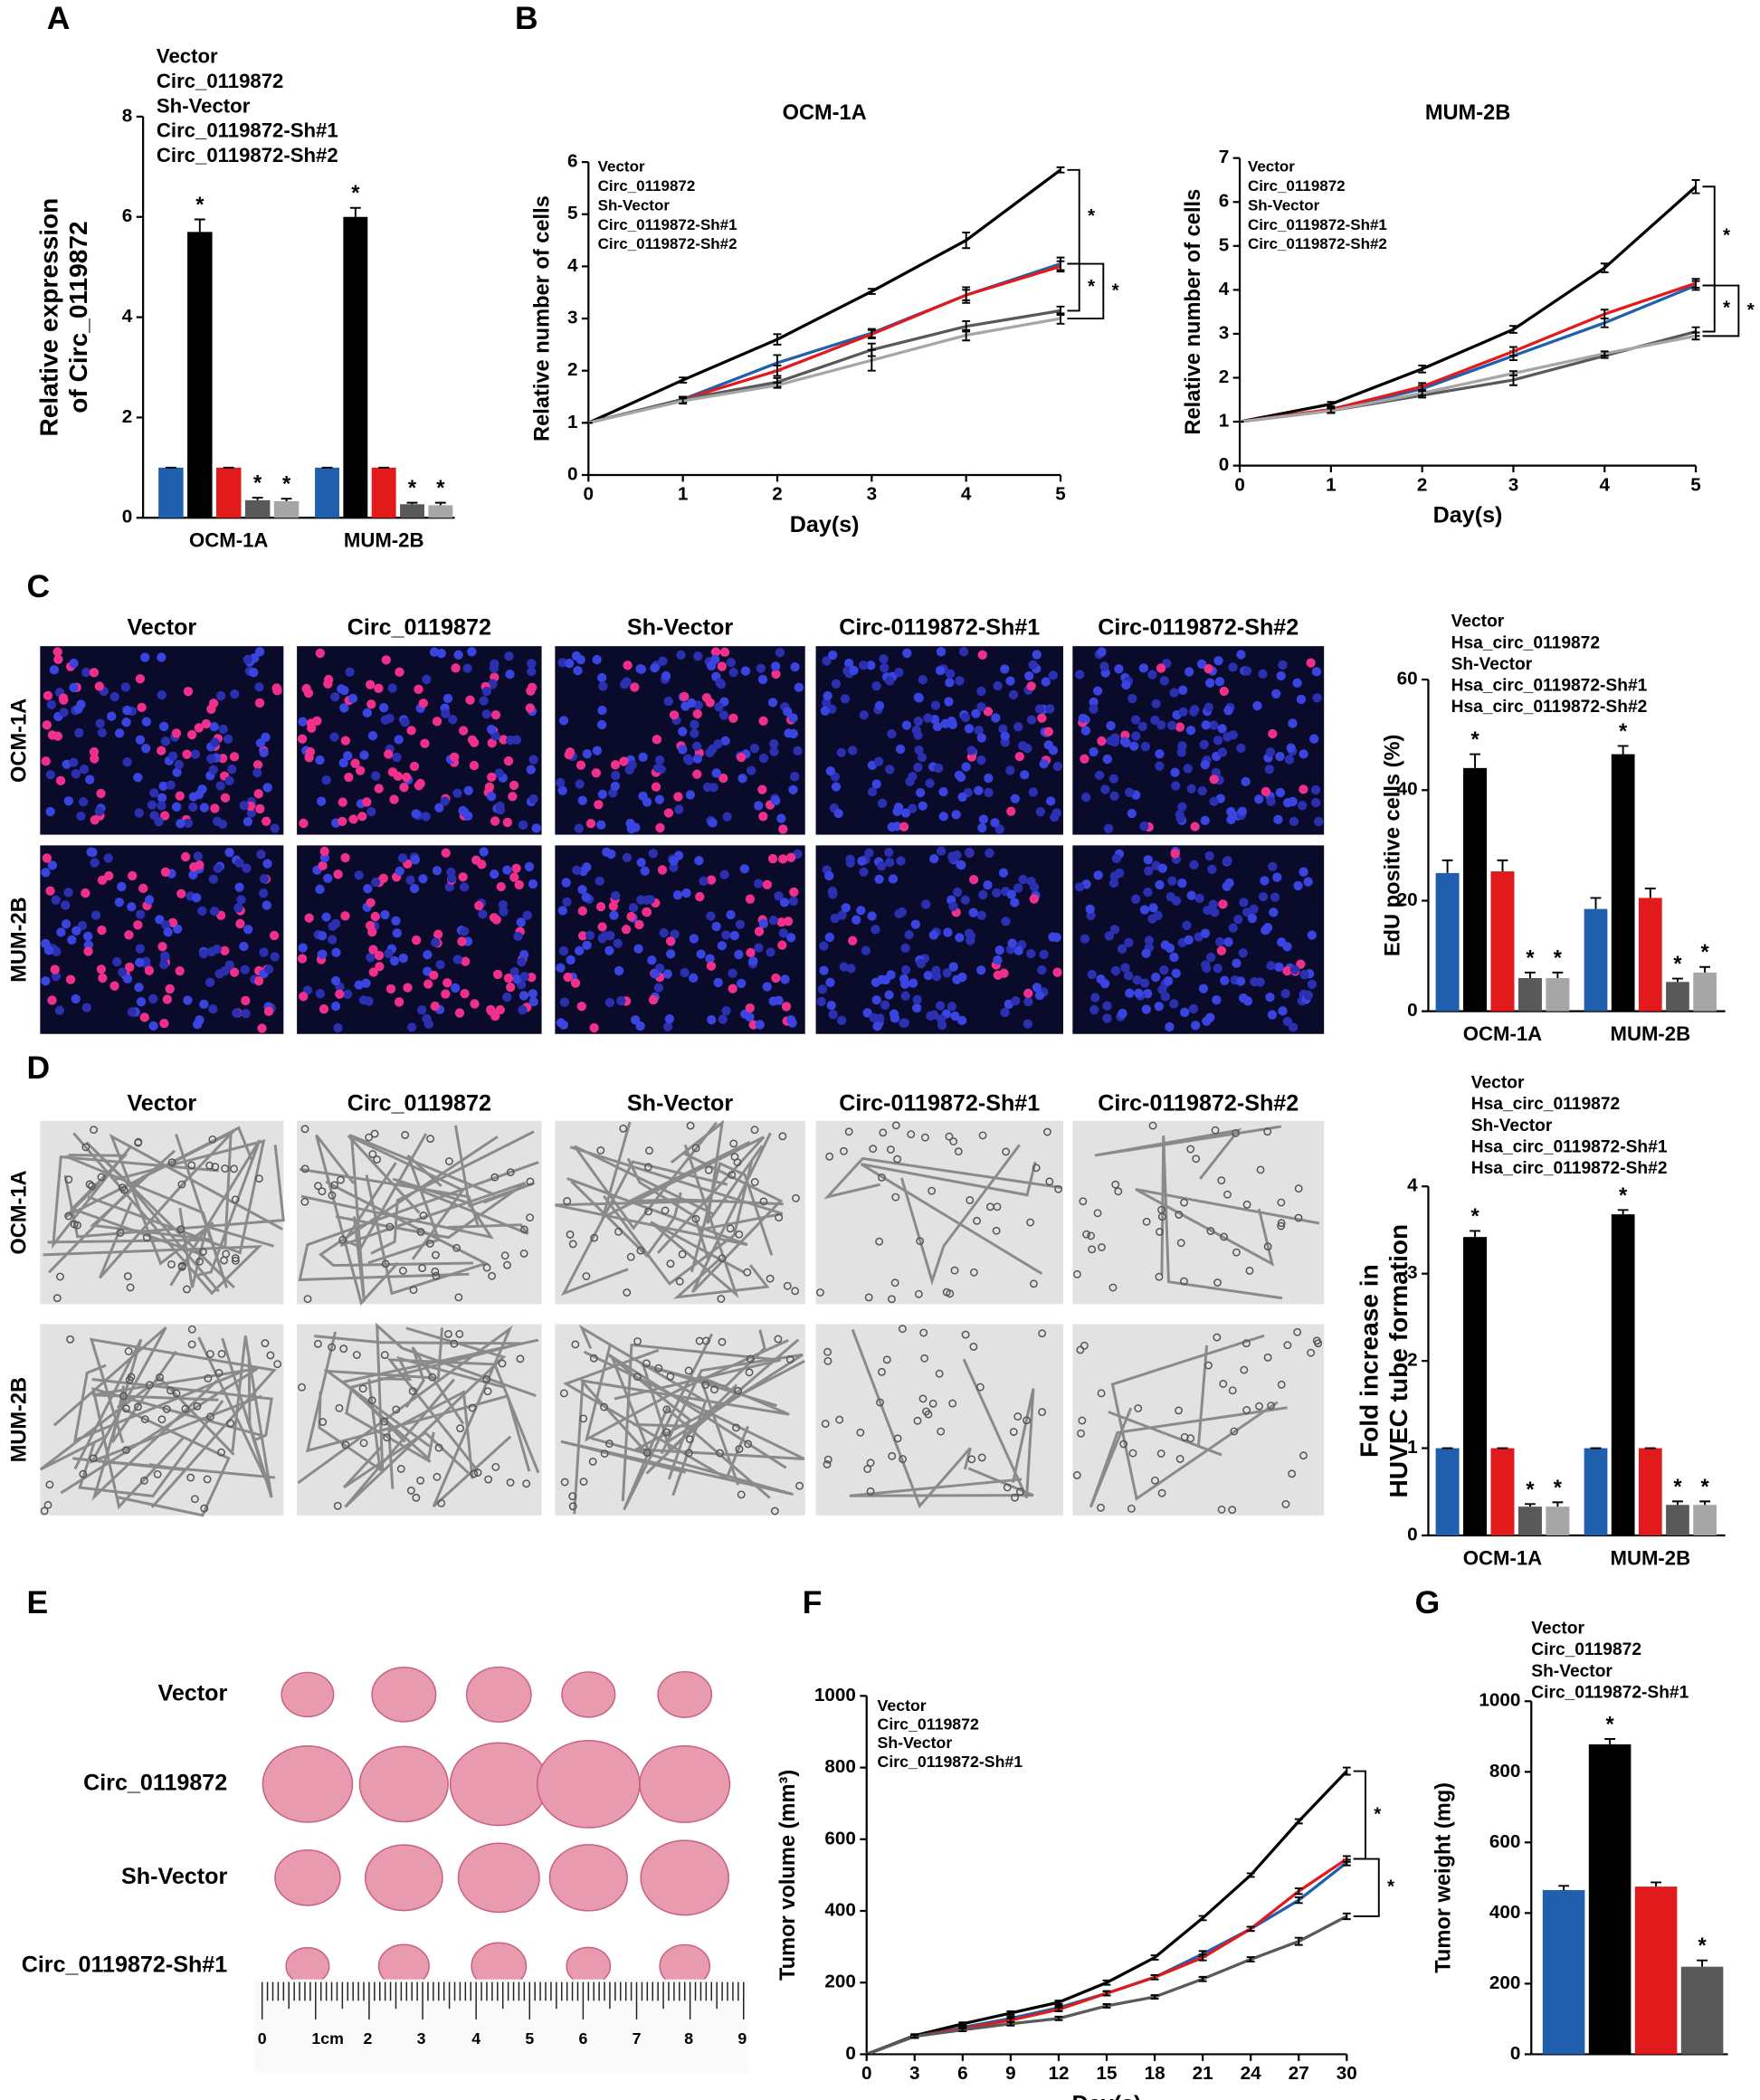 The height and width of the screenshot is (2100, 1760). Describe the element at coordinates (951, 1762) in the screenshot. I see `legend-entry: Circ_0119872-Sh#1` at that location.